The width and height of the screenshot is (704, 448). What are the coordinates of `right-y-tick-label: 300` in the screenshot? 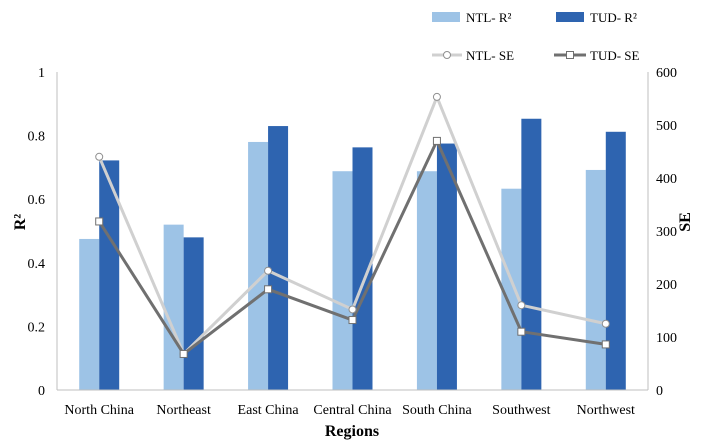 It's located at (666, 232).